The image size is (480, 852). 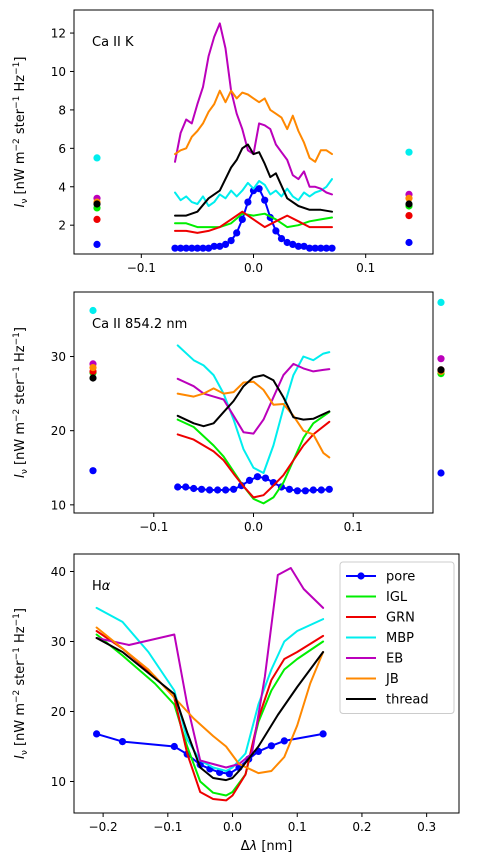 I want to click on legend: pore IGL GRN MBP EB JB thread, so click(x=397, y=637).